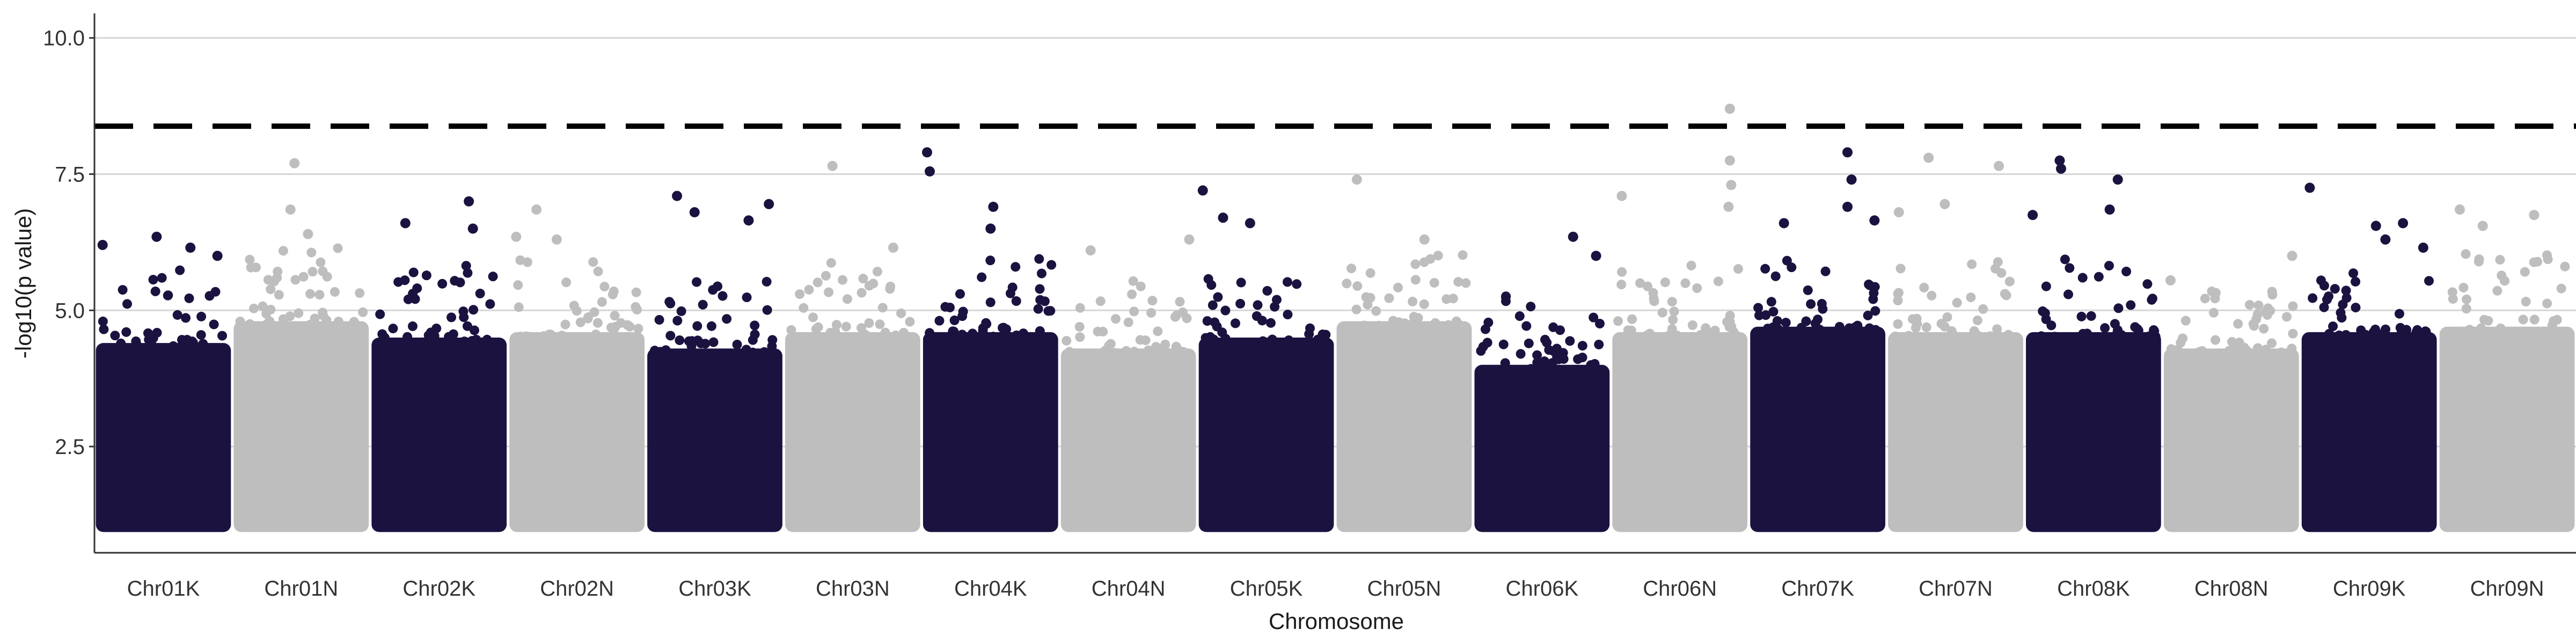 The height and width of the screenshot is (644, 2576). What do you see at coordinates (990, 589) in the screenshot?
I see `x-tick-label: Chr04K` at bounding box center [990, 589].